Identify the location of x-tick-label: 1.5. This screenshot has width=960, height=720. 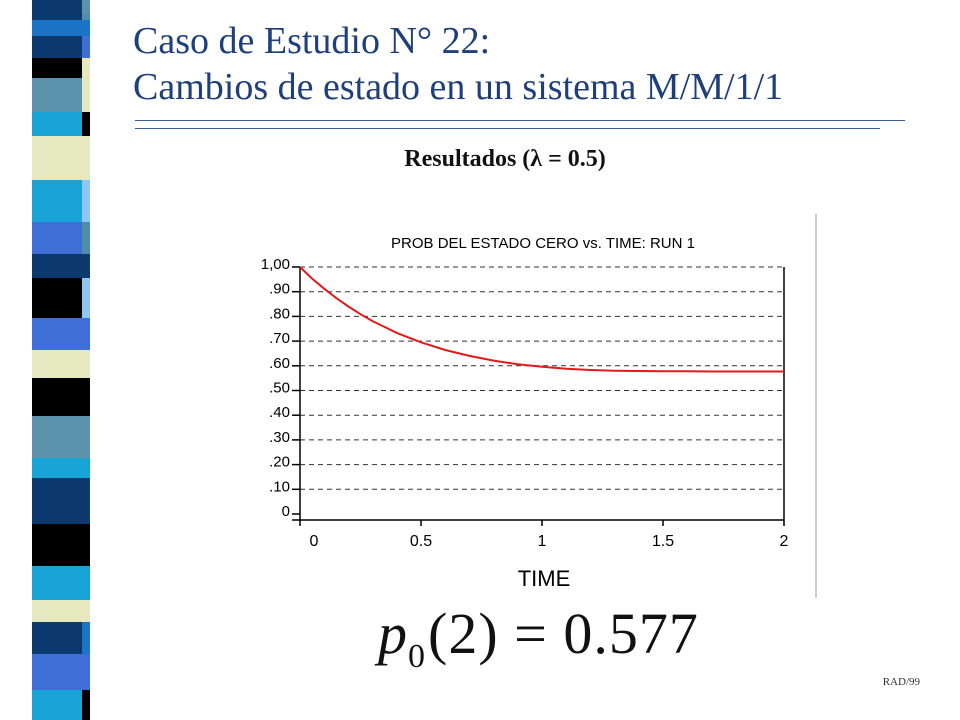
(663, 541).